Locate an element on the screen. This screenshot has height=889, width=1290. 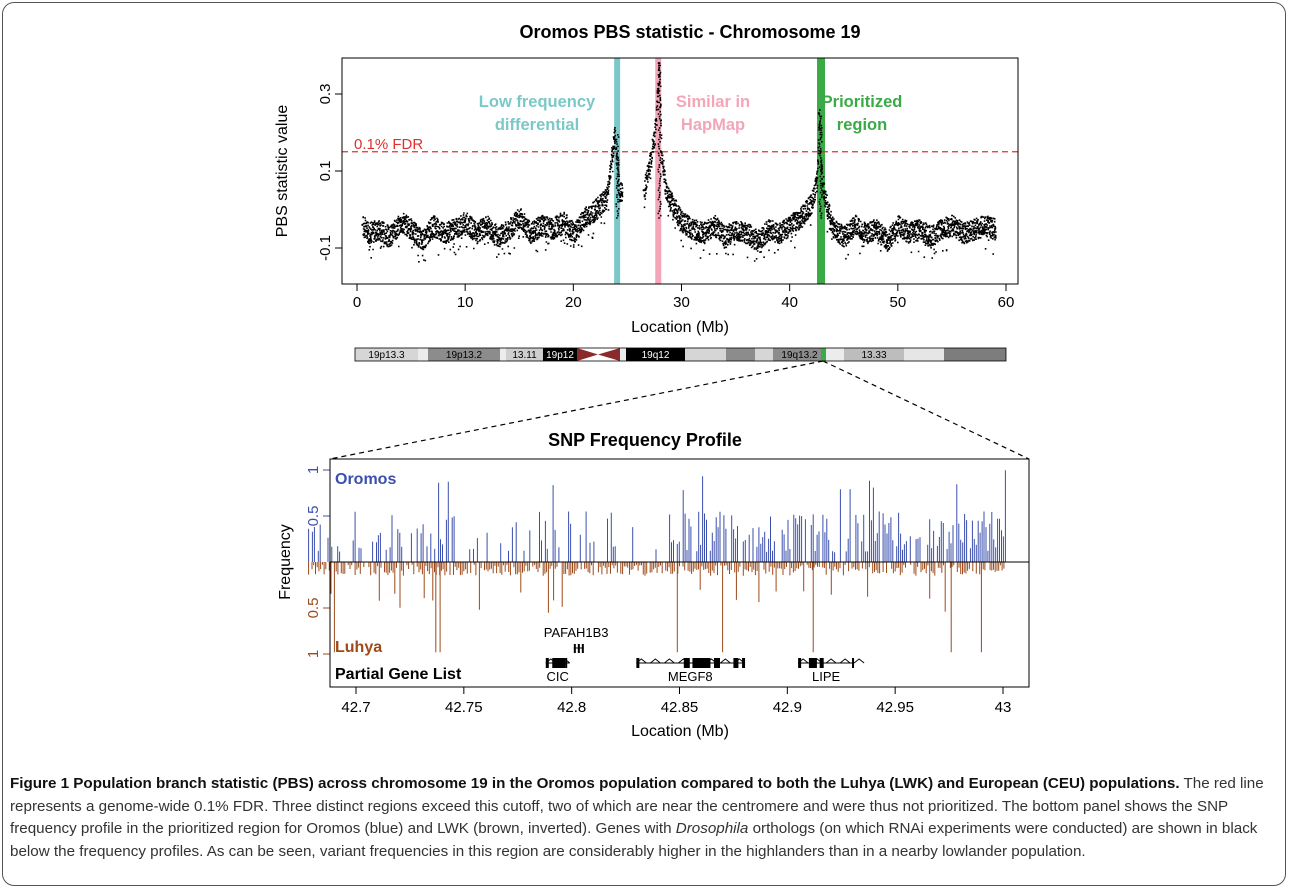
pbs-x-tick-label: 20 is located at coordinates (573, 302).